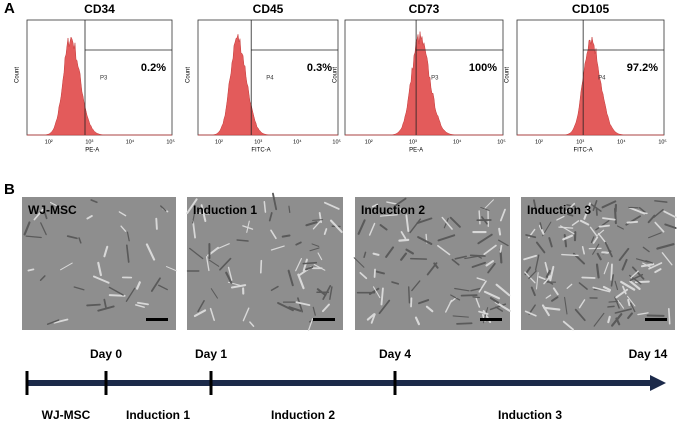 The width and height of the screenshot is (677, 426). What do you see at coordinates (106, 383) in the screenshot?
I see `timeline-tick` at bounding box center [106, 383].